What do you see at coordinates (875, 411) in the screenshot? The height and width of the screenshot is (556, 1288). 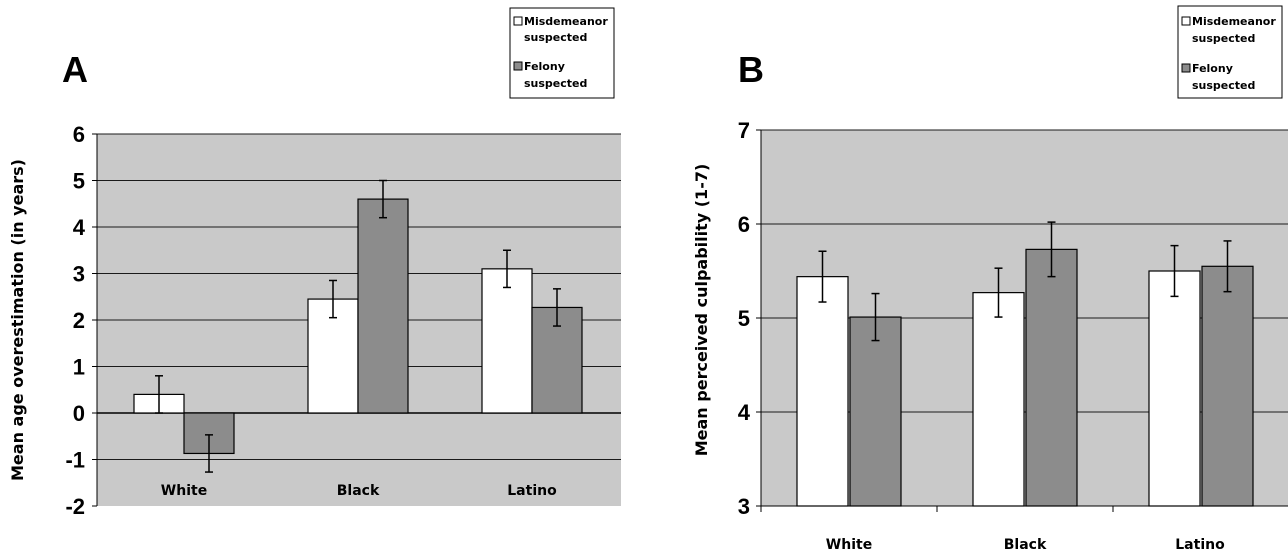 I see `bar-felony-white` at bounding box center [875, 411].